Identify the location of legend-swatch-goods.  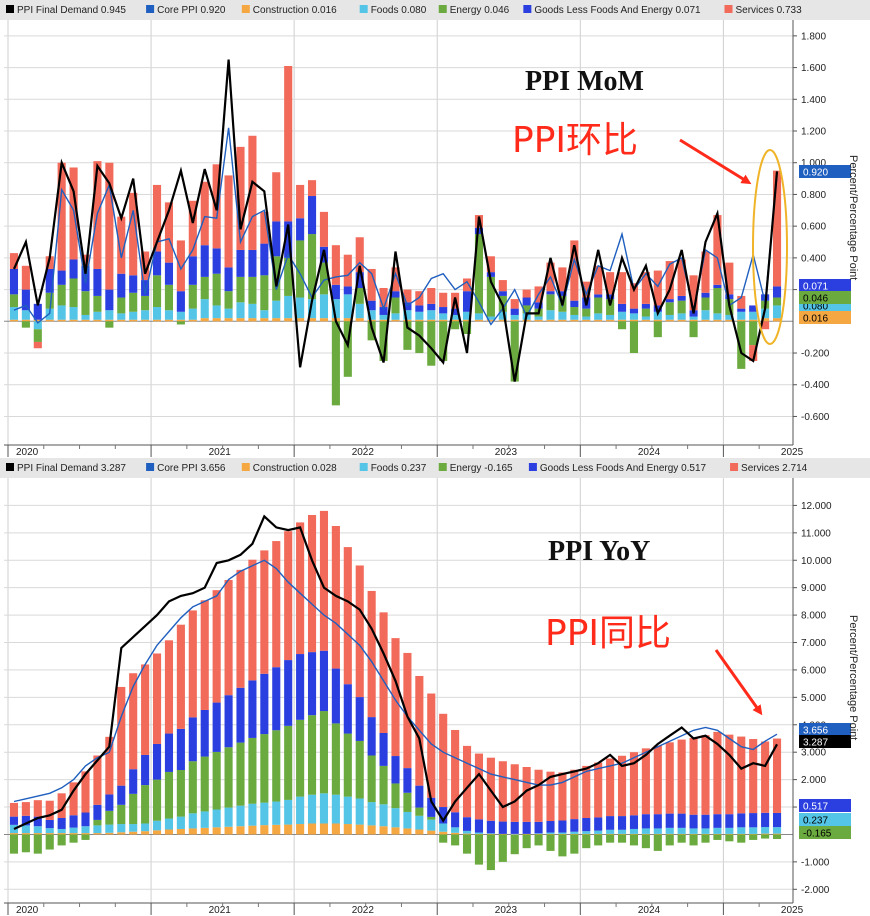
(532, 467).